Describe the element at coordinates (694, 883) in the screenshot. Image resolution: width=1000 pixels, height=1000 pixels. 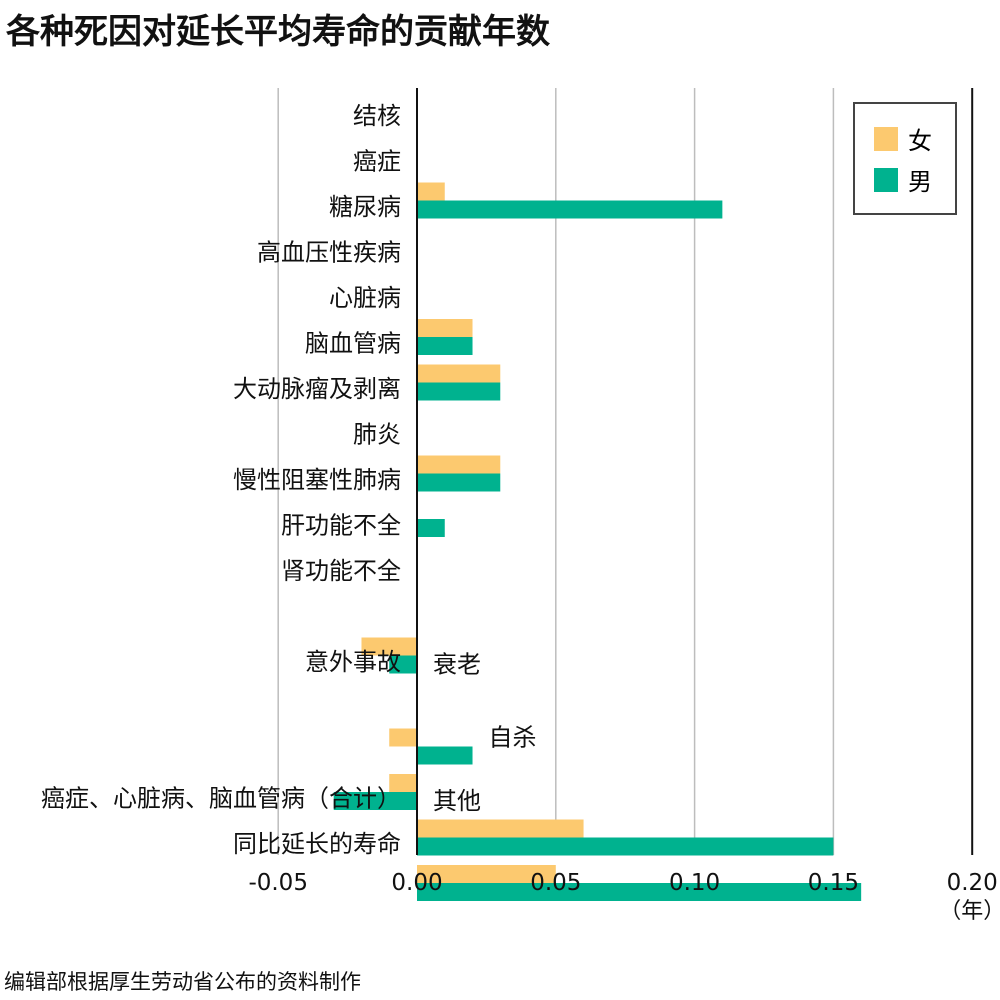
I see `x-tick-label: 0.10` at that location.